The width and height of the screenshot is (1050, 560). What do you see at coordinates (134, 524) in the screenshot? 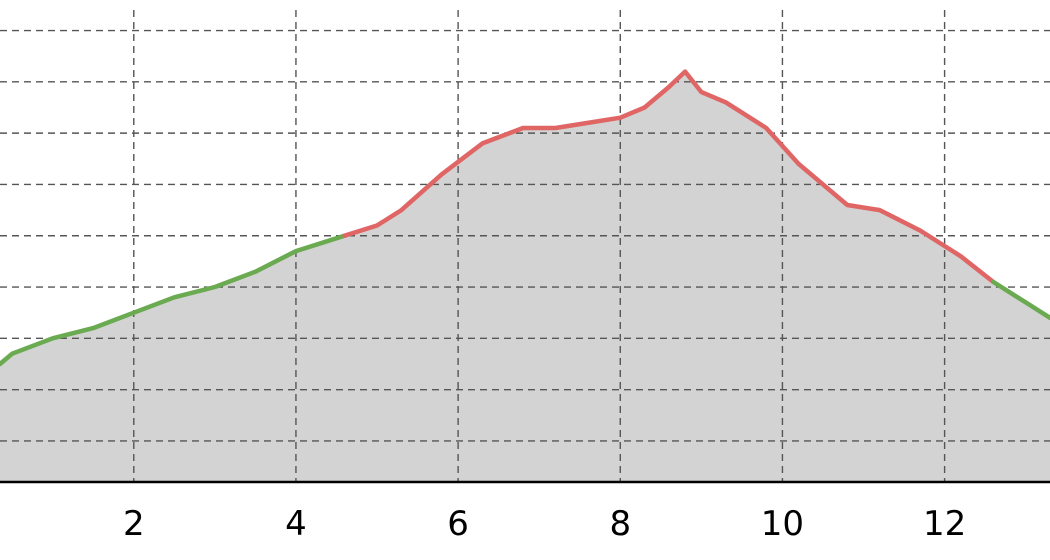
I see `x-tick-label: 2` at bounding box center [134, 524].